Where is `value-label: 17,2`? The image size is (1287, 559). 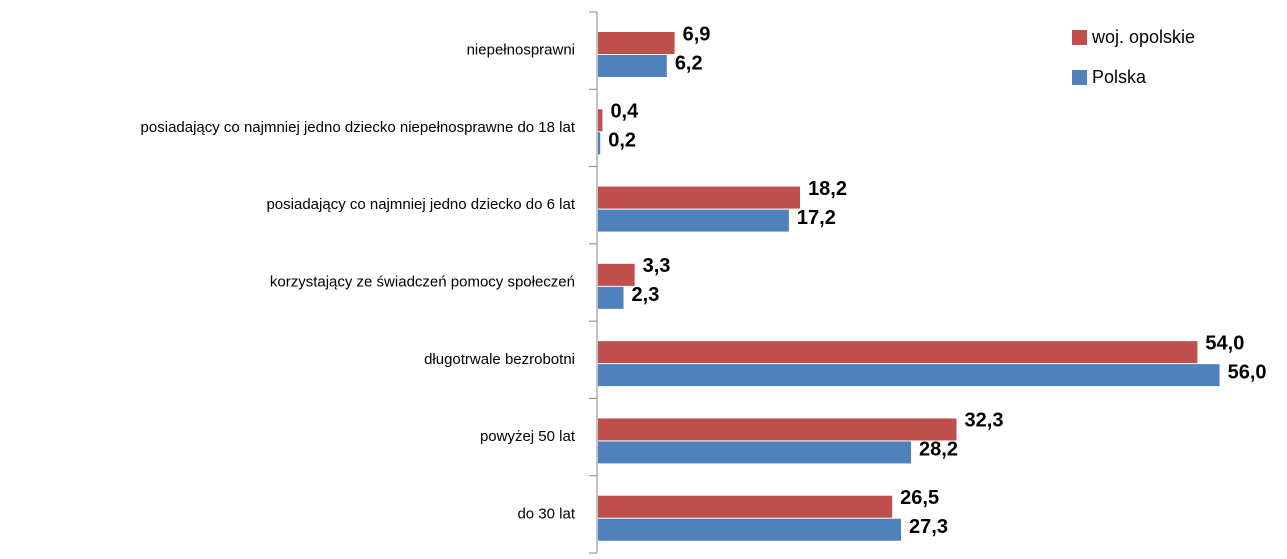 value-label: 17,2 is located at coordinates (816, 218).